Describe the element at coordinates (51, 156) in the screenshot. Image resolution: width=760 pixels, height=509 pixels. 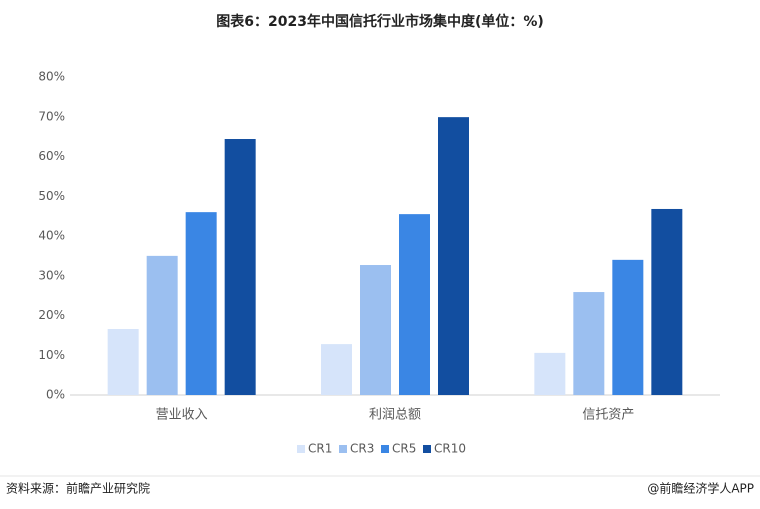
I see `y-tick-label: 60%` at that location.